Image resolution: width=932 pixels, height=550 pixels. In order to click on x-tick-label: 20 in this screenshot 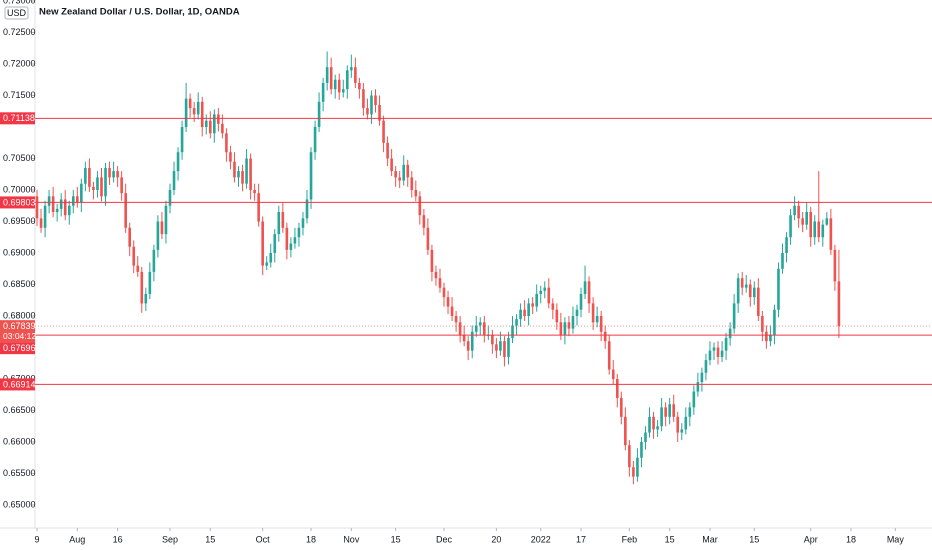, I will do `click(496, 539)`.